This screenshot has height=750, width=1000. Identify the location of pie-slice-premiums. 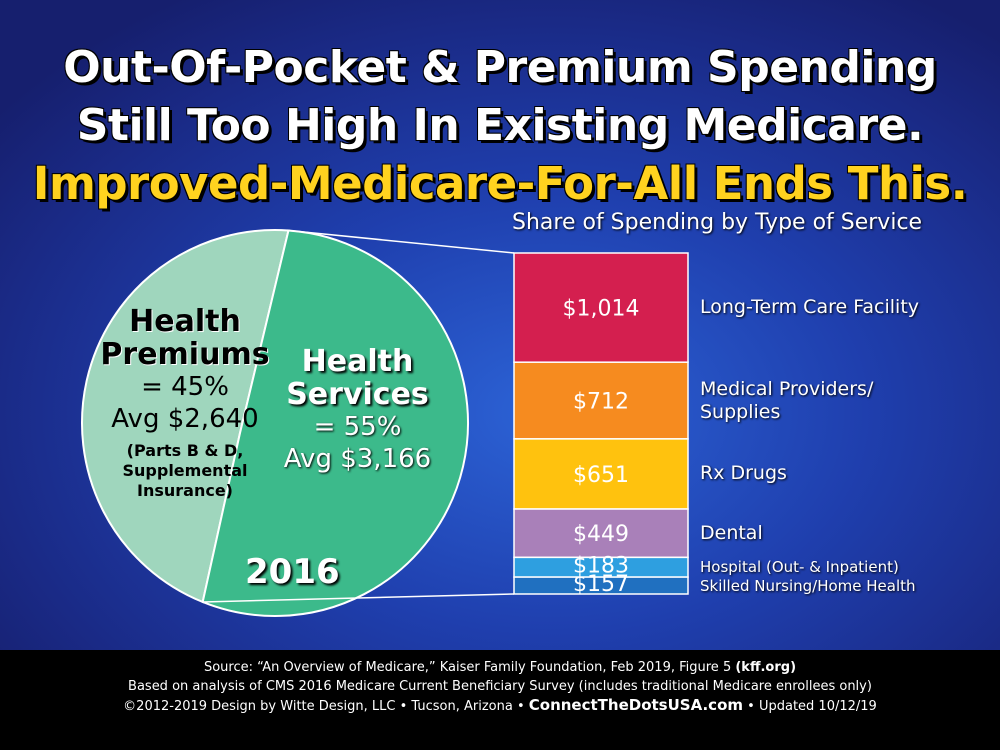
(185, 416).